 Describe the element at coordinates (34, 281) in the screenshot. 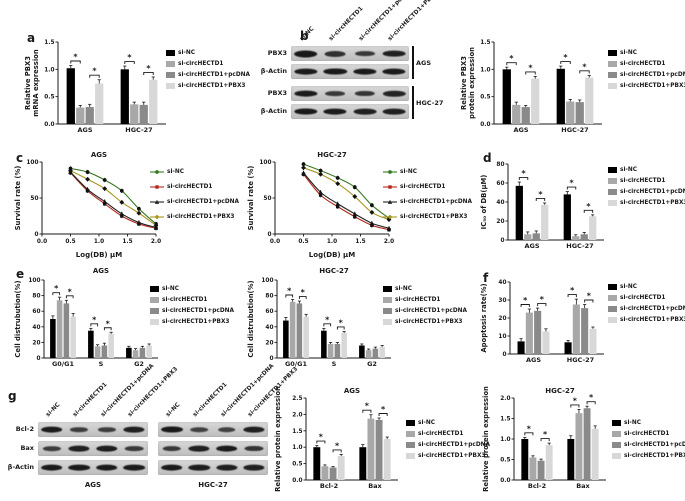

I see `y-tick-label: 100` at that location.